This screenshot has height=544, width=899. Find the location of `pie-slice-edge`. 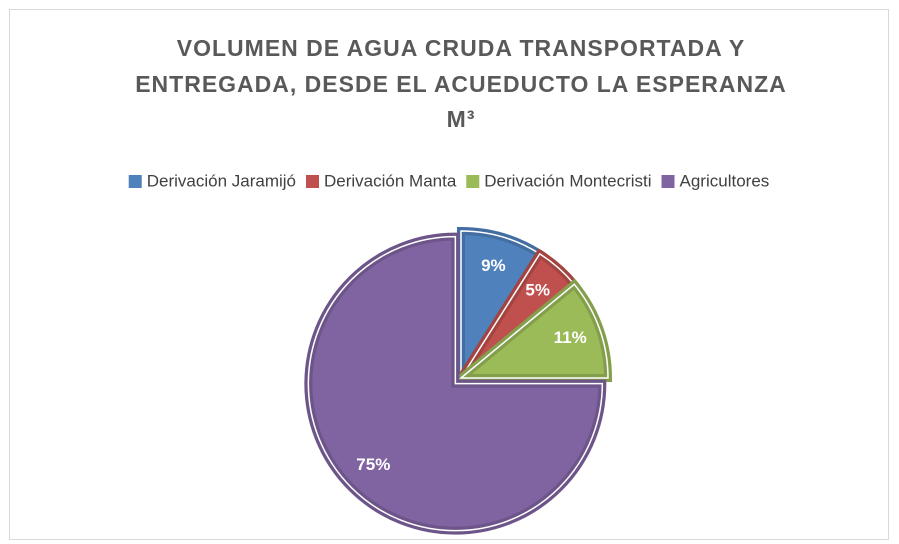

pie-slice-edge is located at coordinates (533, 331).